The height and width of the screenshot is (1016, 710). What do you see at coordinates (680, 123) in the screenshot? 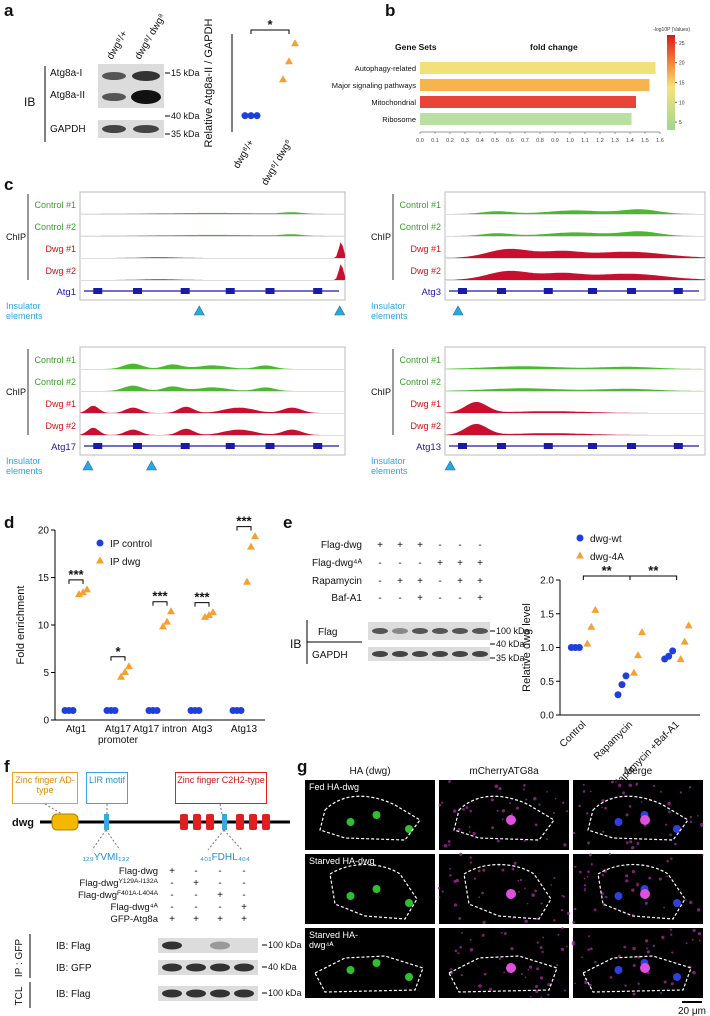
I see `colorbar-tick-label: 5` at bounding box center [680, 123].